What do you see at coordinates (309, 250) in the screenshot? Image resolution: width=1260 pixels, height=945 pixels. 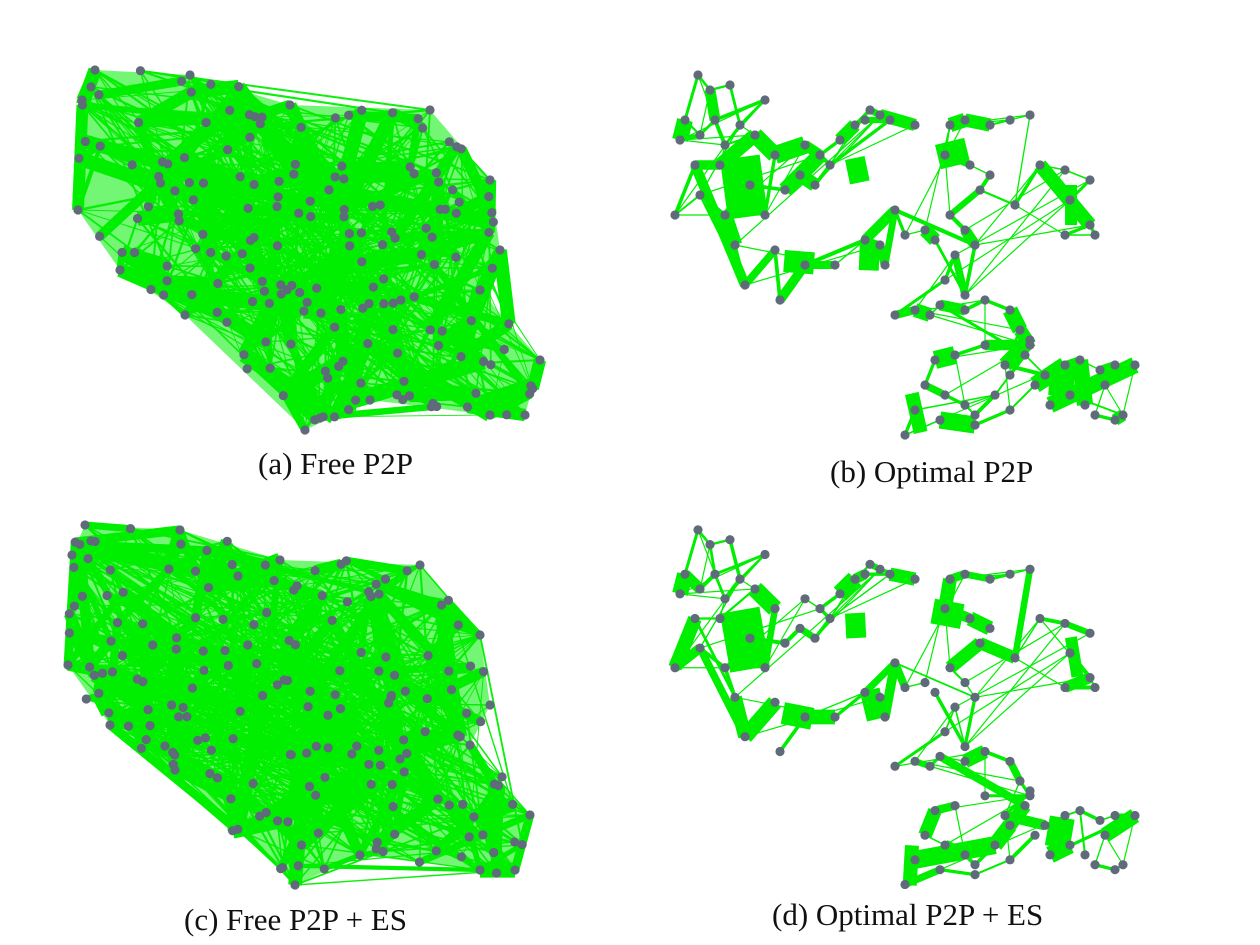 I see `node-layer` at bounding box center [309, 250].